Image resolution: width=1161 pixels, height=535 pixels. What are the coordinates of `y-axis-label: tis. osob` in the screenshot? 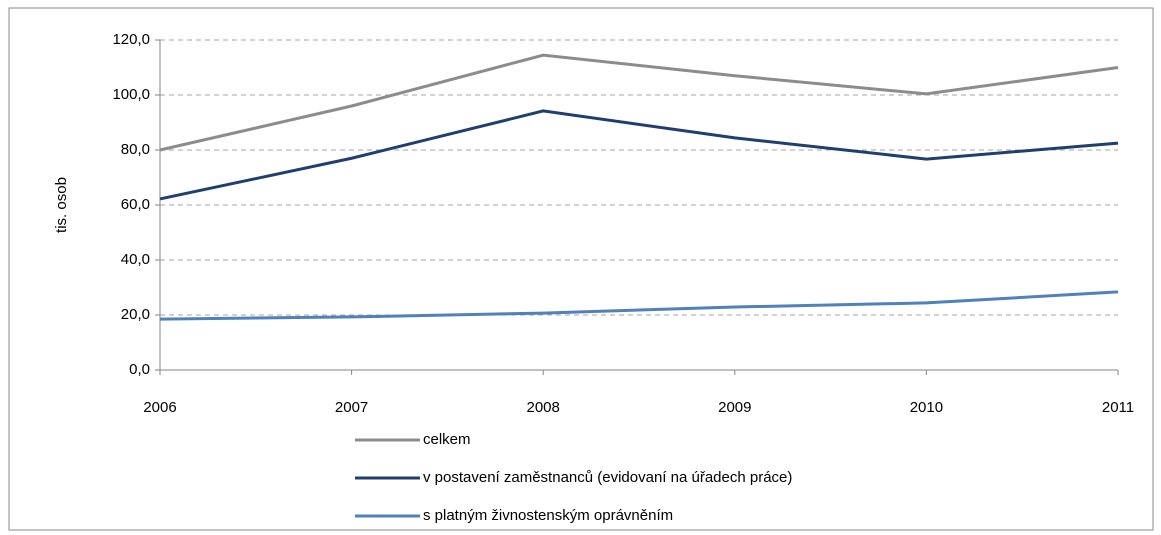 It's located at (61, 205).